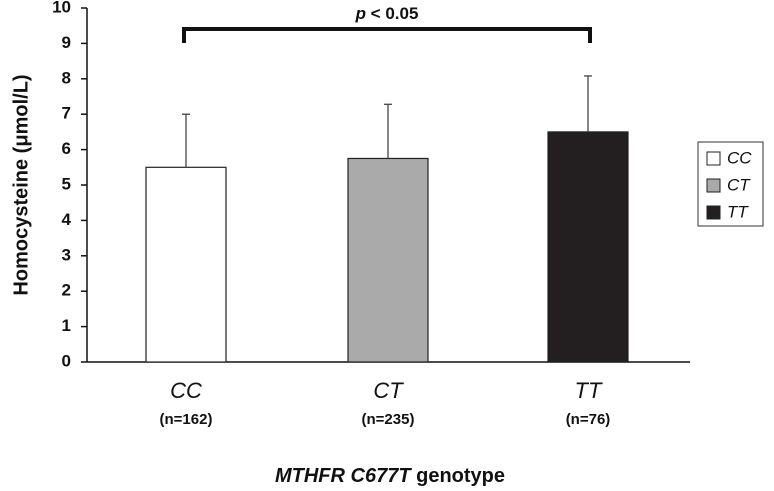 The height and width of the screenshot is (491, 774). What do you see at coordinates (588, 419) in the screenshot?
I see `sample-size-label: (n=76)` at bounding box center [588, 419].